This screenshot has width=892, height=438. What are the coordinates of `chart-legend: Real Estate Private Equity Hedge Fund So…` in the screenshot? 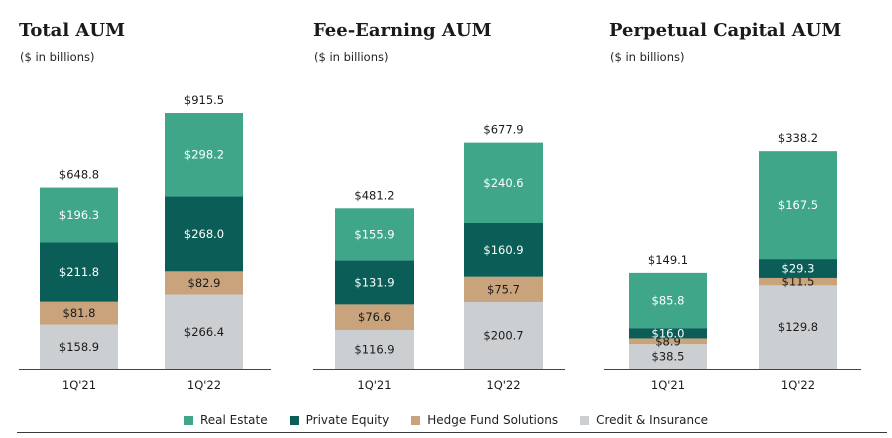 It's located at (446, 420).